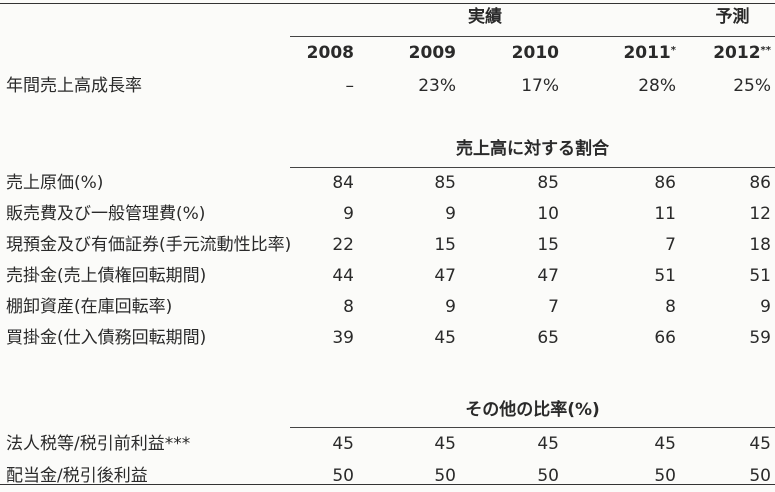  I want to click on group-actual-header: 実績, so click(485, 18).